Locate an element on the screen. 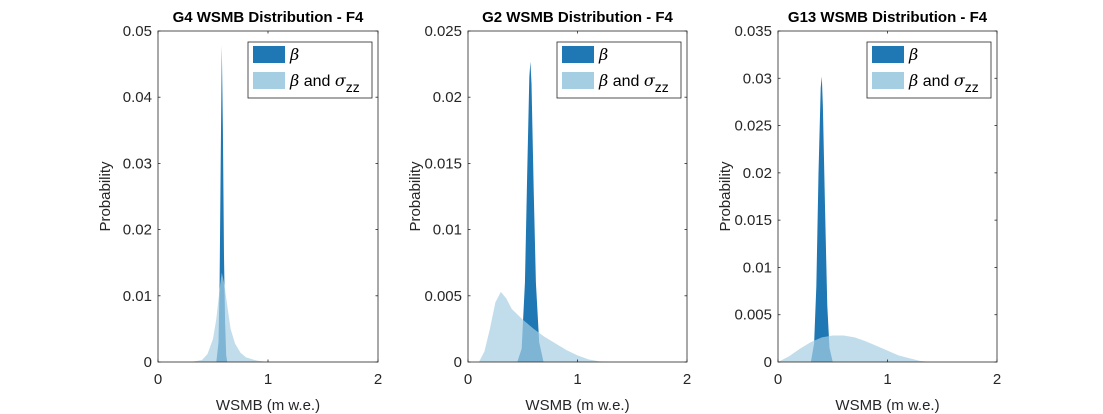 This screenshot has height=414, width=1103. chart-title: G4 WSMB Distribution - F4 is located at coordinates (268, 17).